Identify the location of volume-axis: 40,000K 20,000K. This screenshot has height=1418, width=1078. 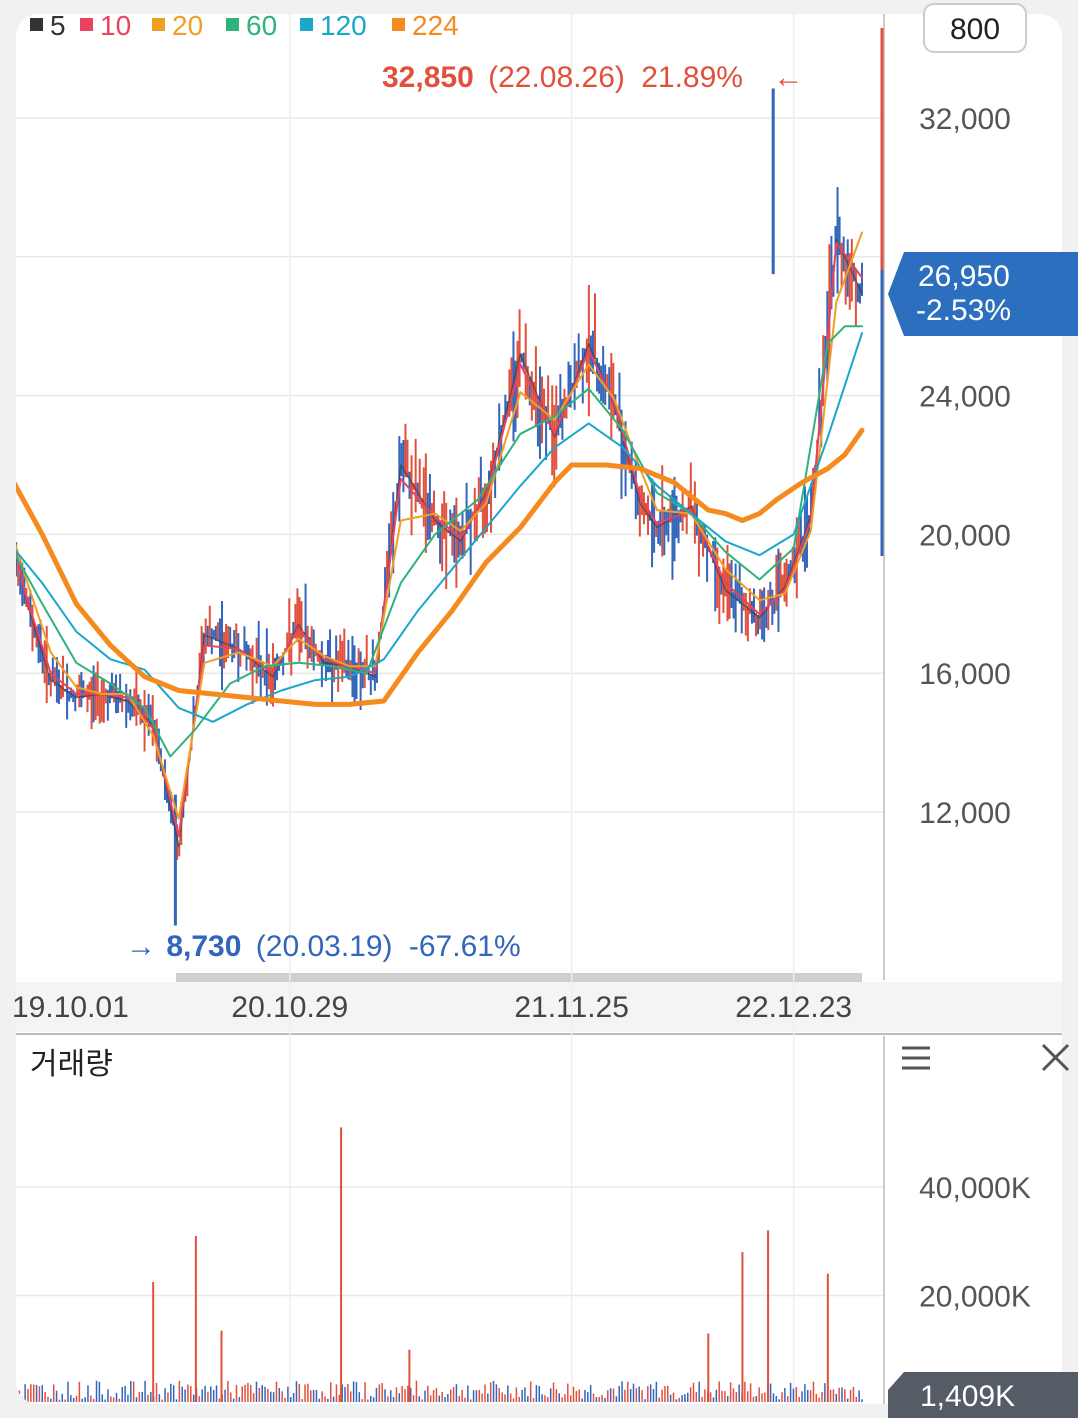
(975, 1243).